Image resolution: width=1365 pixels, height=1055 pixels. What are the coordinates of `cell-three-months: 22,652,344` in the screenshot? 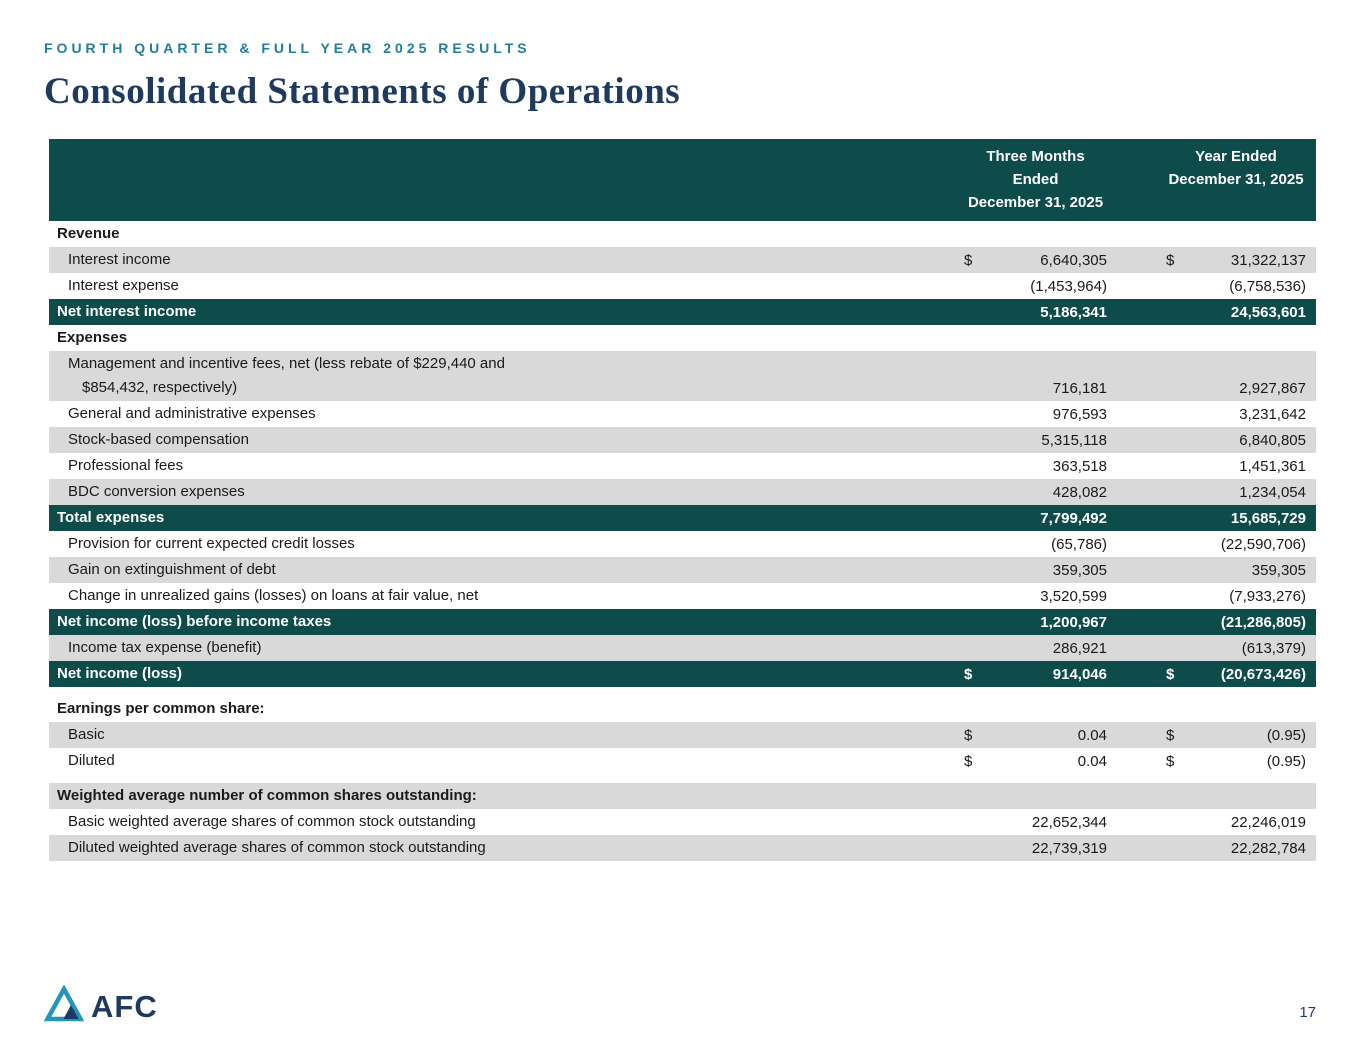 It's located at (1031, 822).